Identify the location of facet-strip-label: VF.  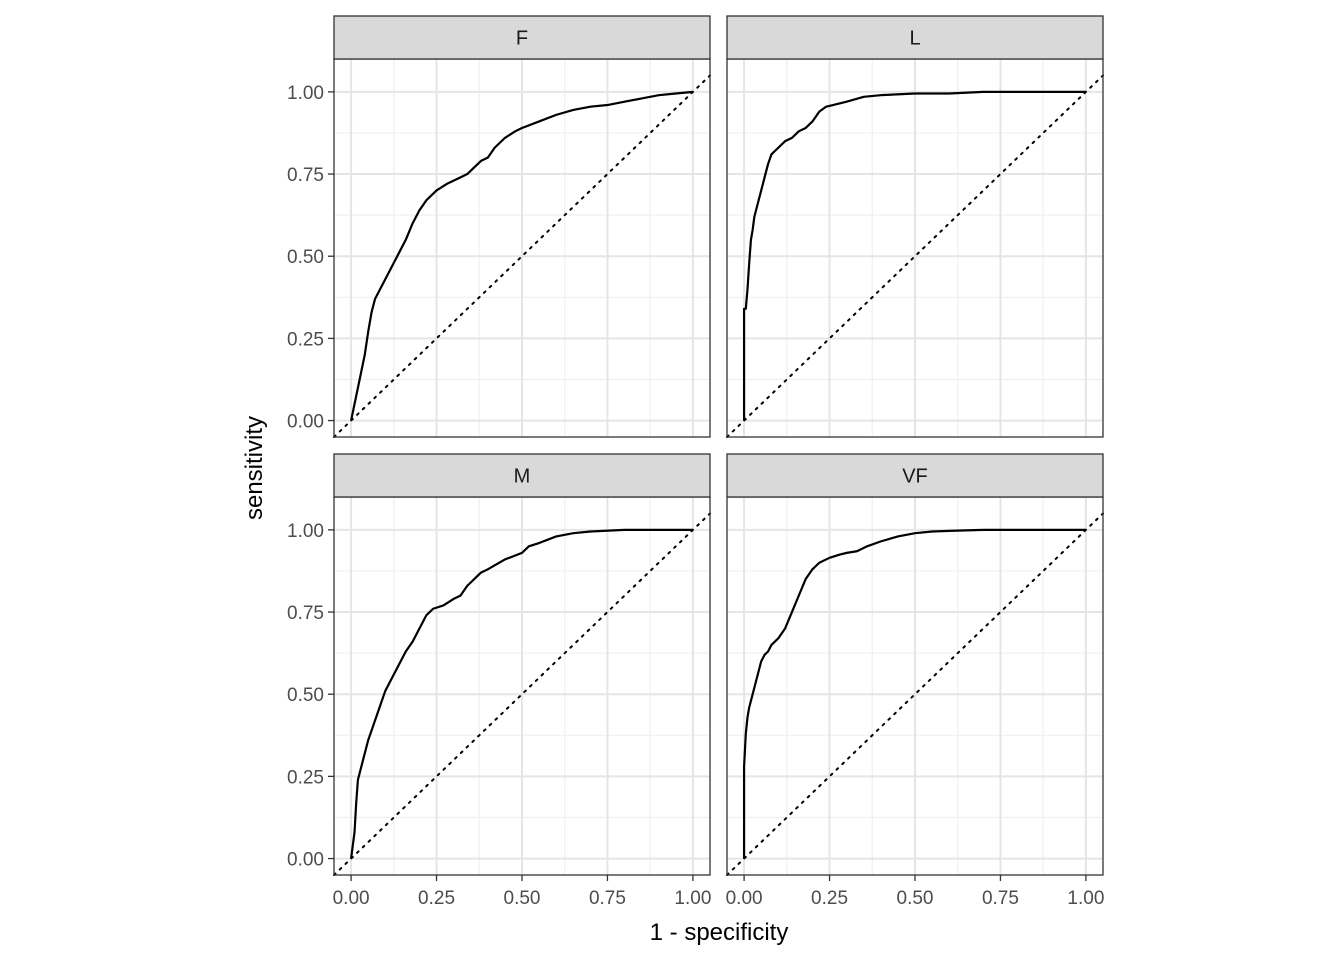
(915, 477).